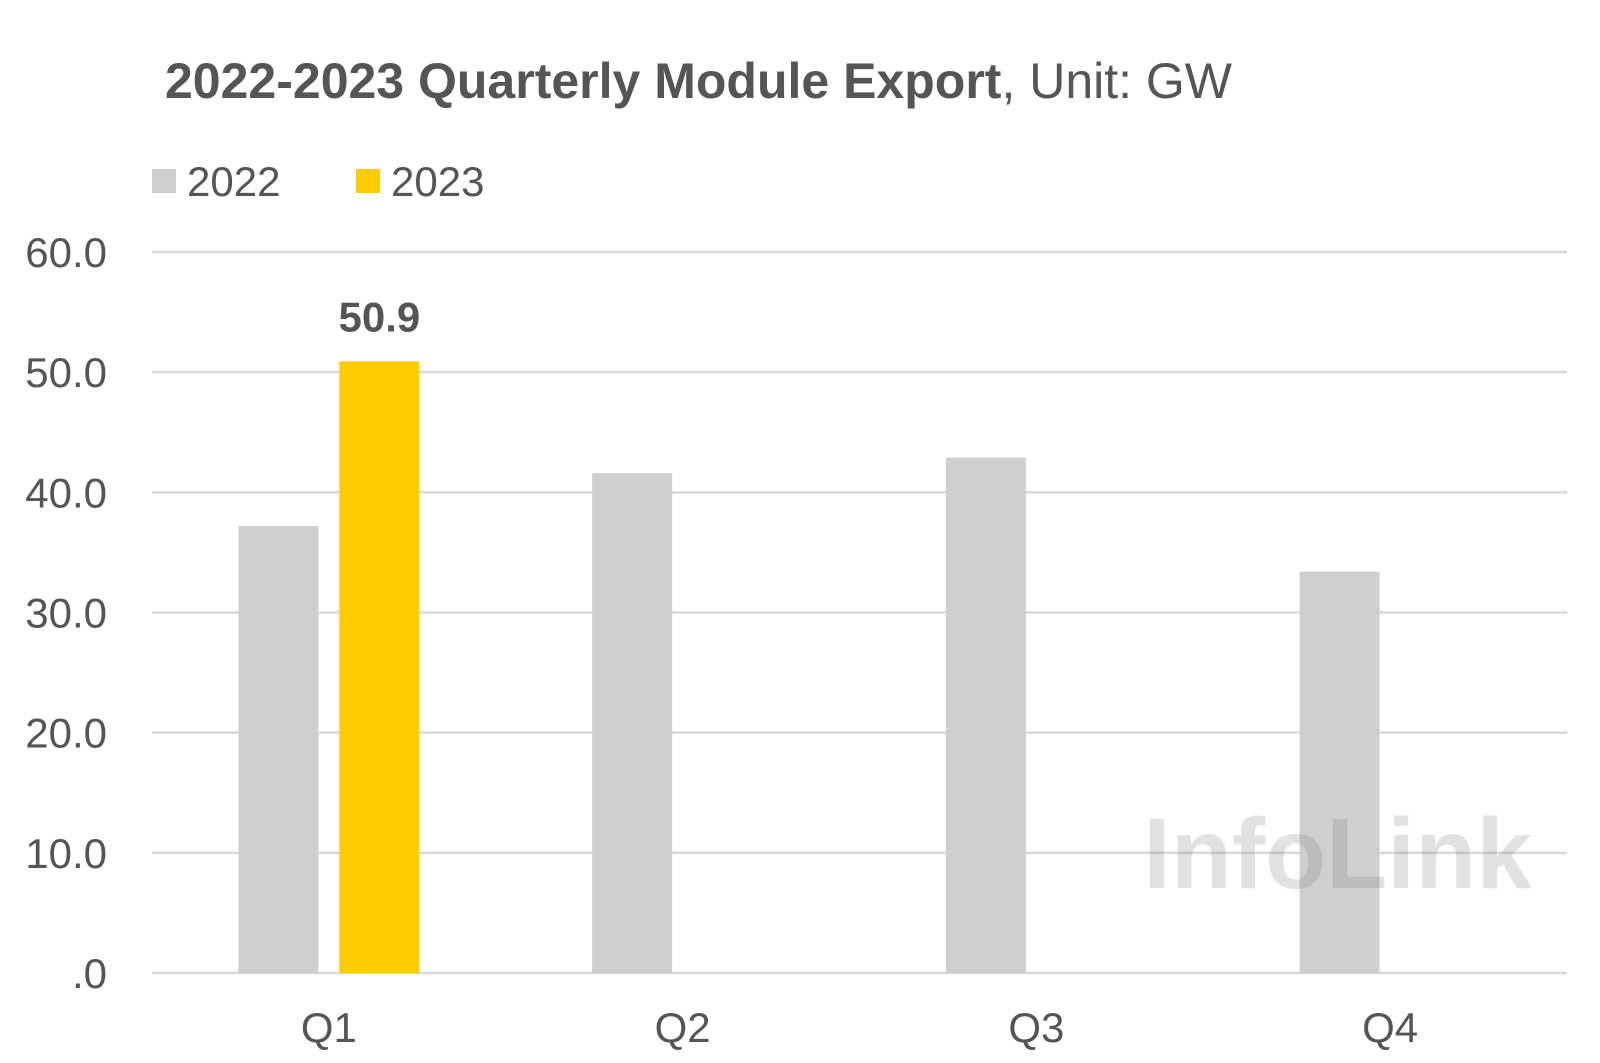  What do you see at coordinates (1339, 772) in the screenshot?
I see `bar-2022-q4` at bounding box center [1339, 772].